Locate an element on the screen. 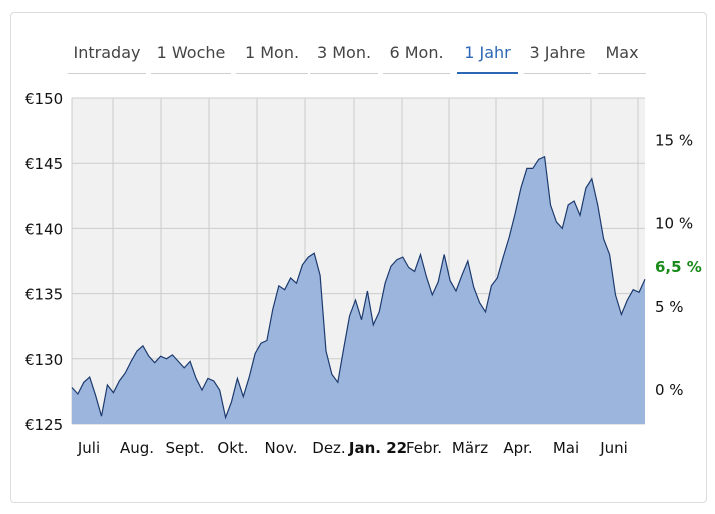 The height and width of the screenshot is (514, 715). right-tick-label: 0 % is located at coordinates (669, 390).